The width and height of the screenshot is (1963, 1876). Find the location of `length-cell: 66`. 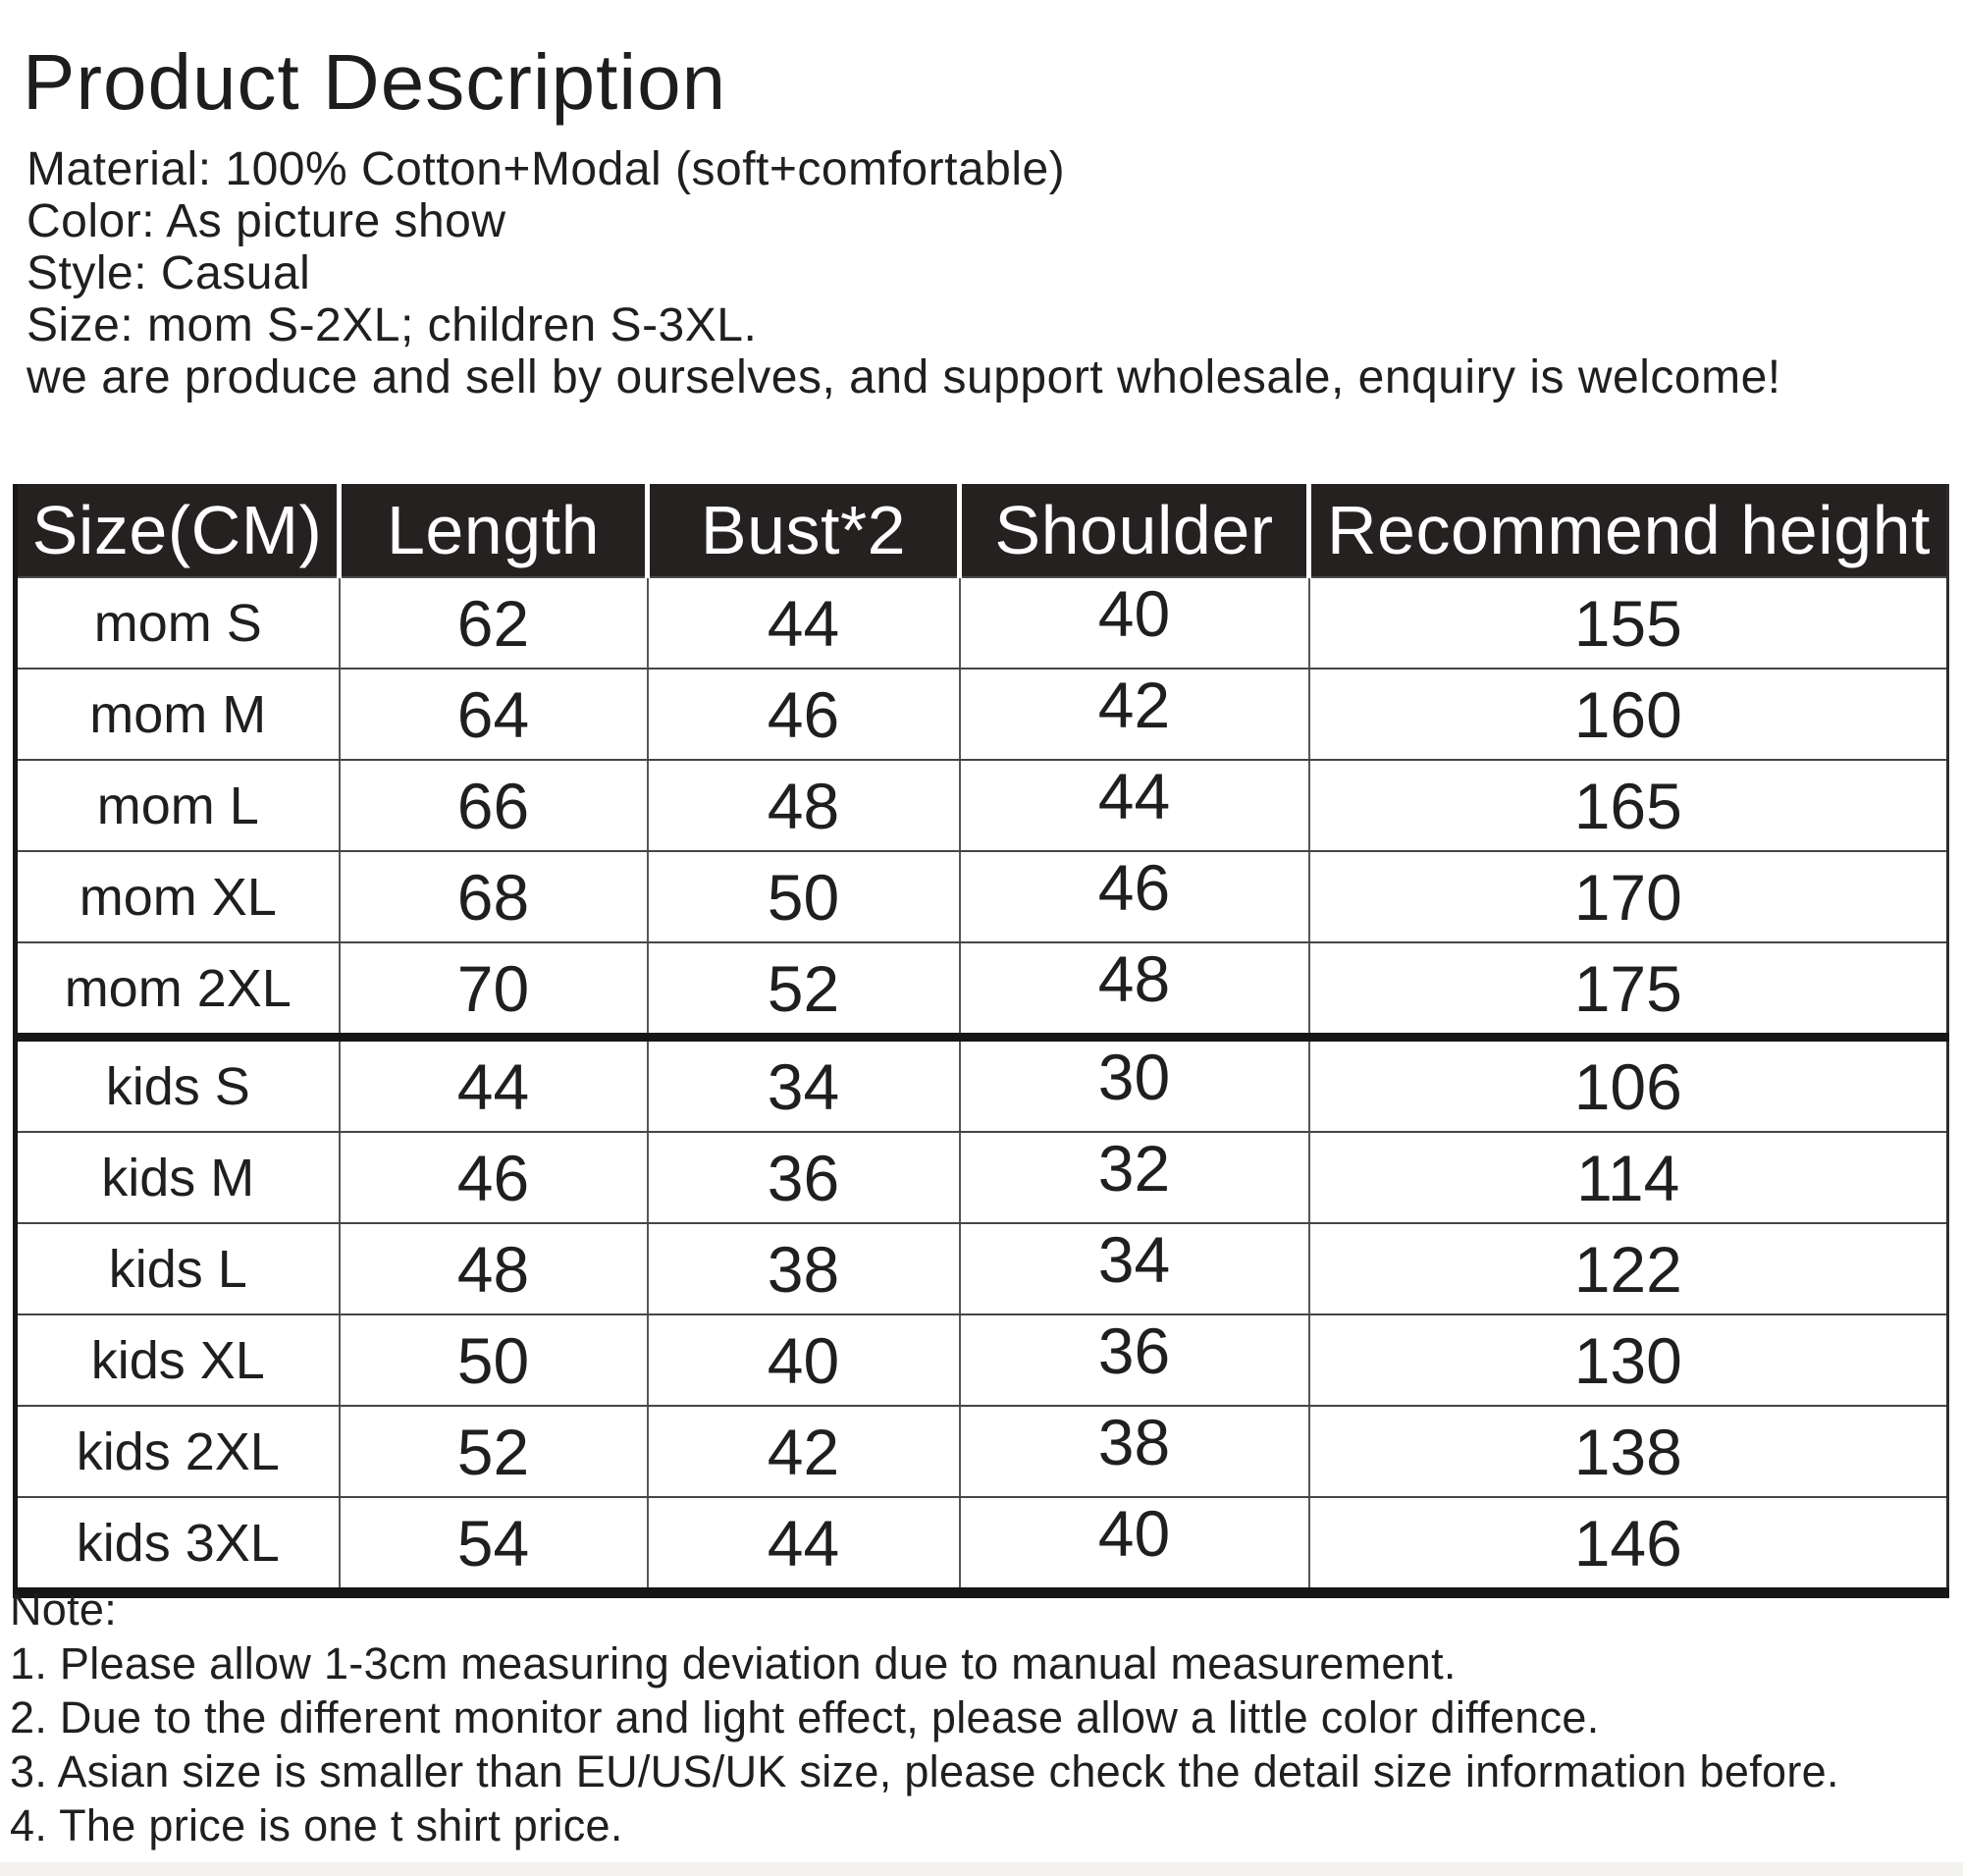

length-cell: 66 is located at coordinates (494, 806).